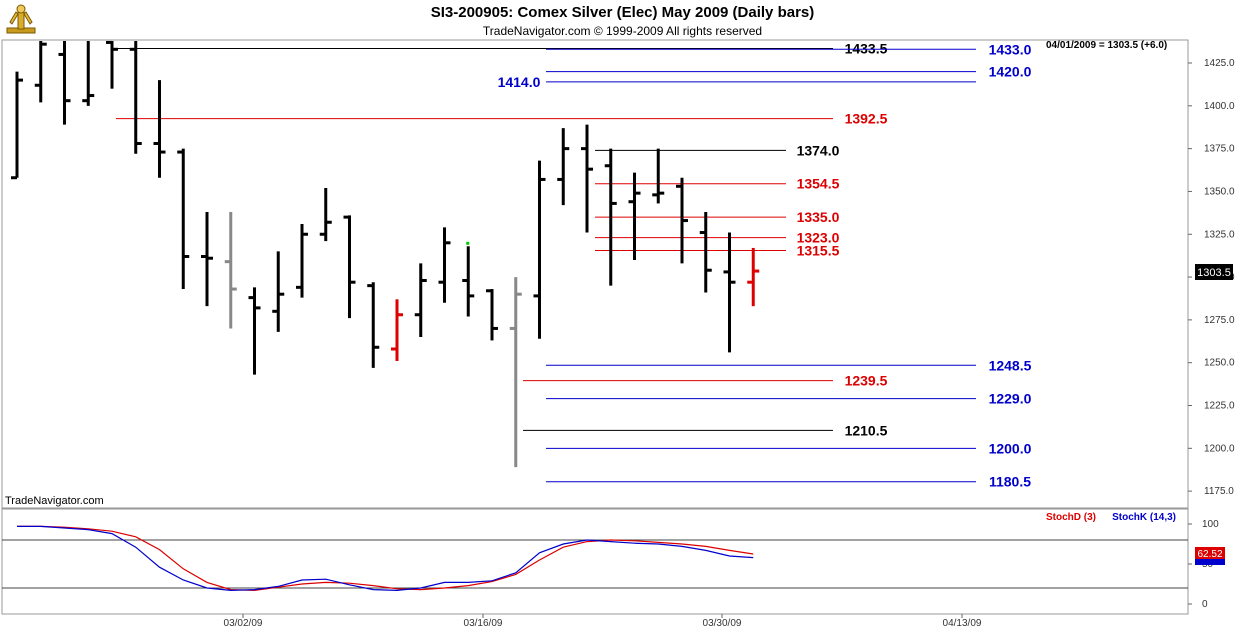  What do you see at coordinates (1071, 517) in the screenshot?
I see `stoch-d-legend: StochD (3)` at bounding box center [1071, 517].